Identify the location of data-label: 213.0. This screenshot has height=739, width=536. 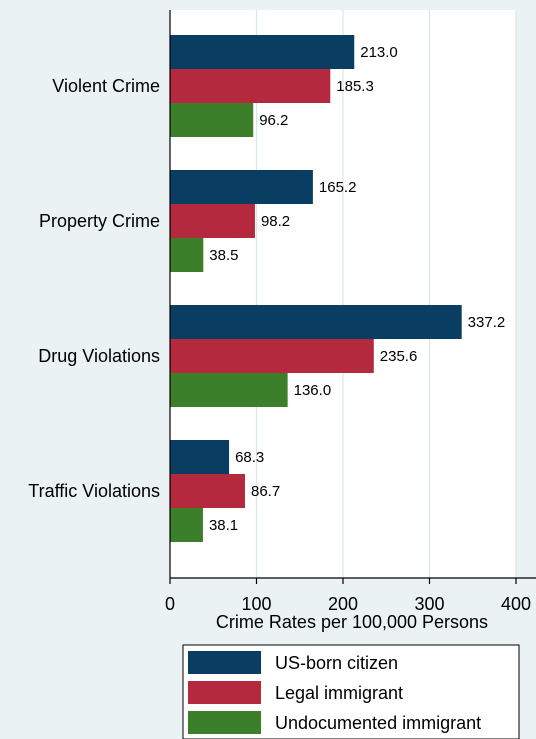
(379, 52).